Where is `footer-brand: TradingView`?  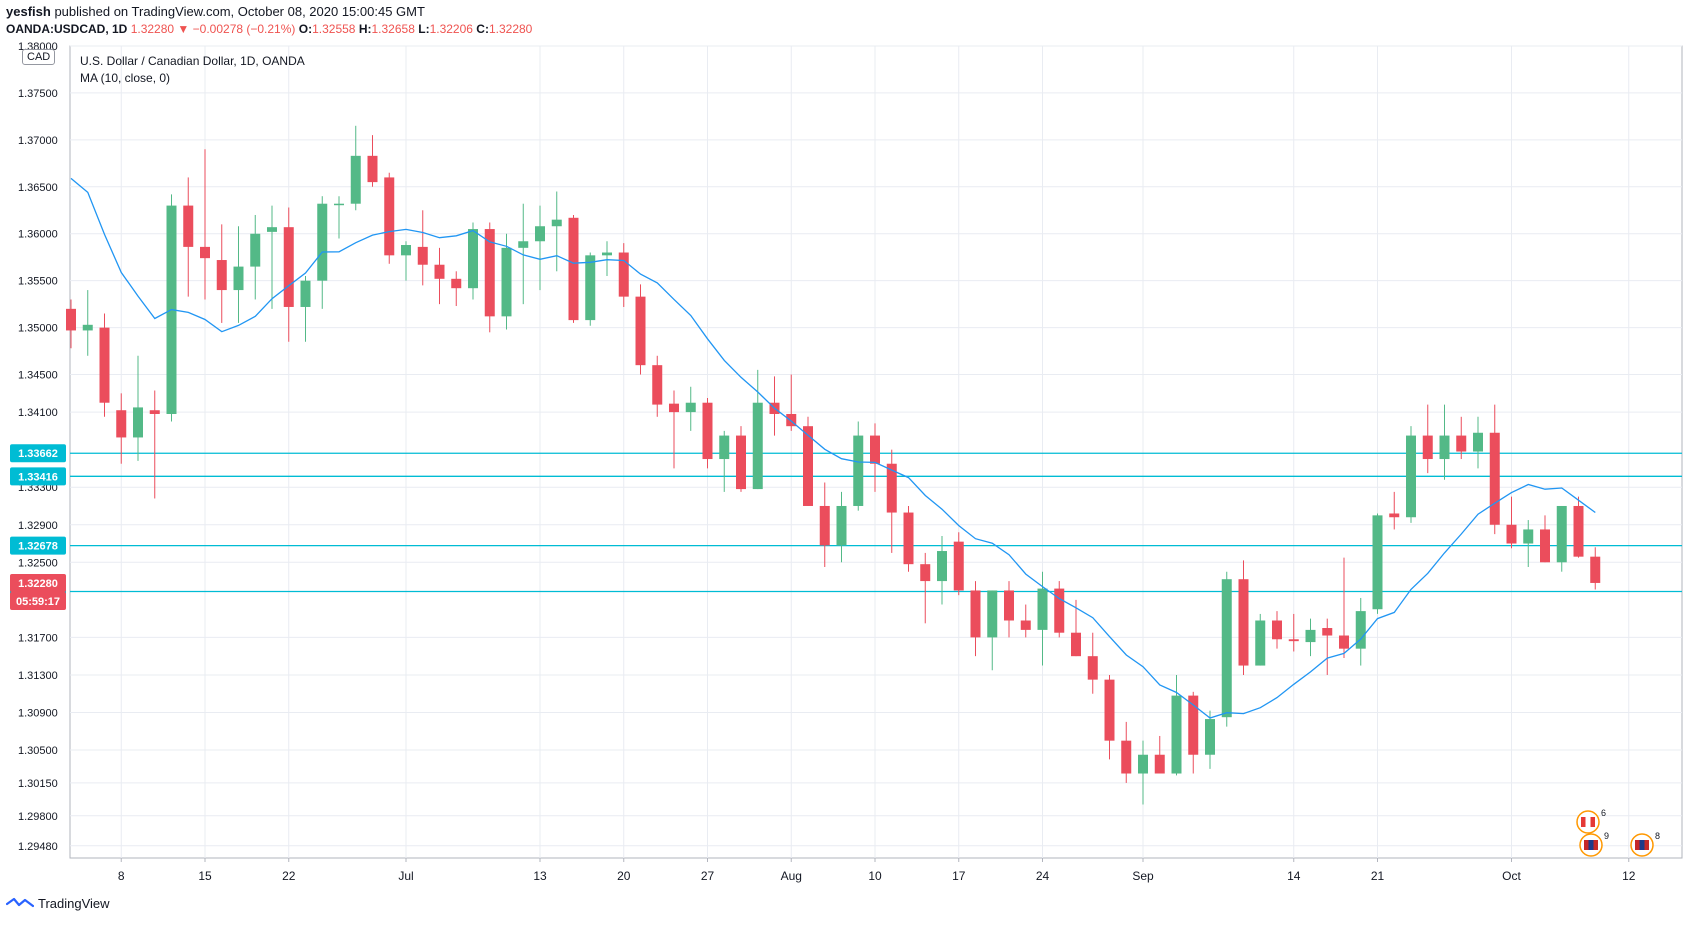 footer-brand: TradingView is located at coordinates (58, 903).